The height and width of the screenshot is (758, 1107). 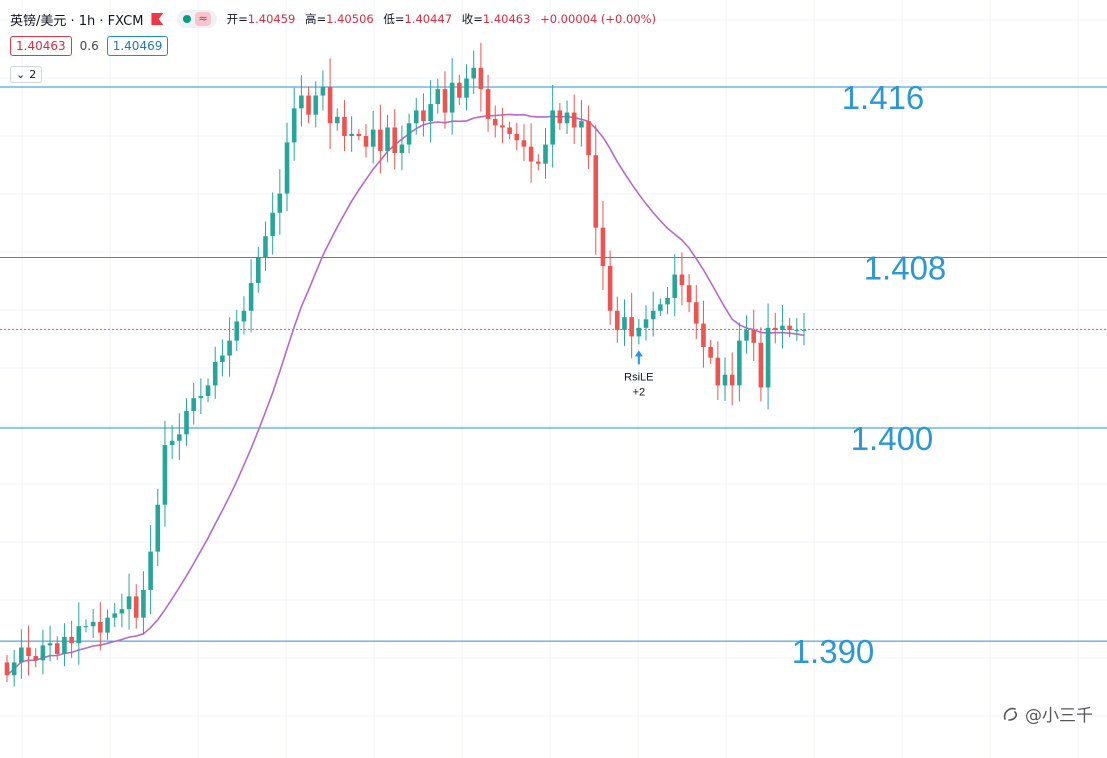 I want to click on ohlc-low-value: 1.40447, so click(x=428, y=19).